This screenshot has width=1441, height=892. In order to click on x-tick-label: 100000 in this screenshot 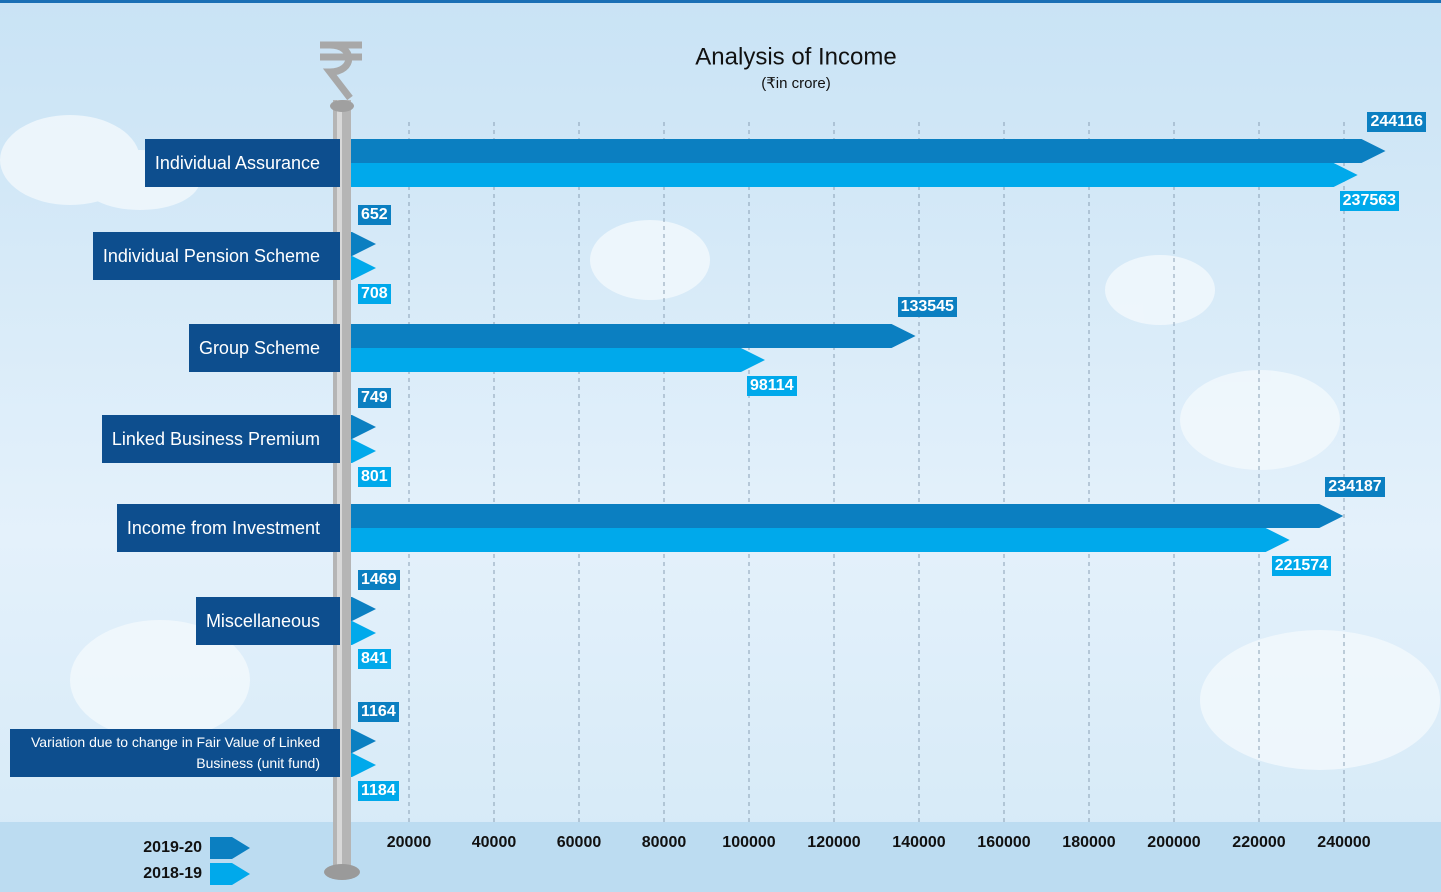, I will do `click(748, 842)`.